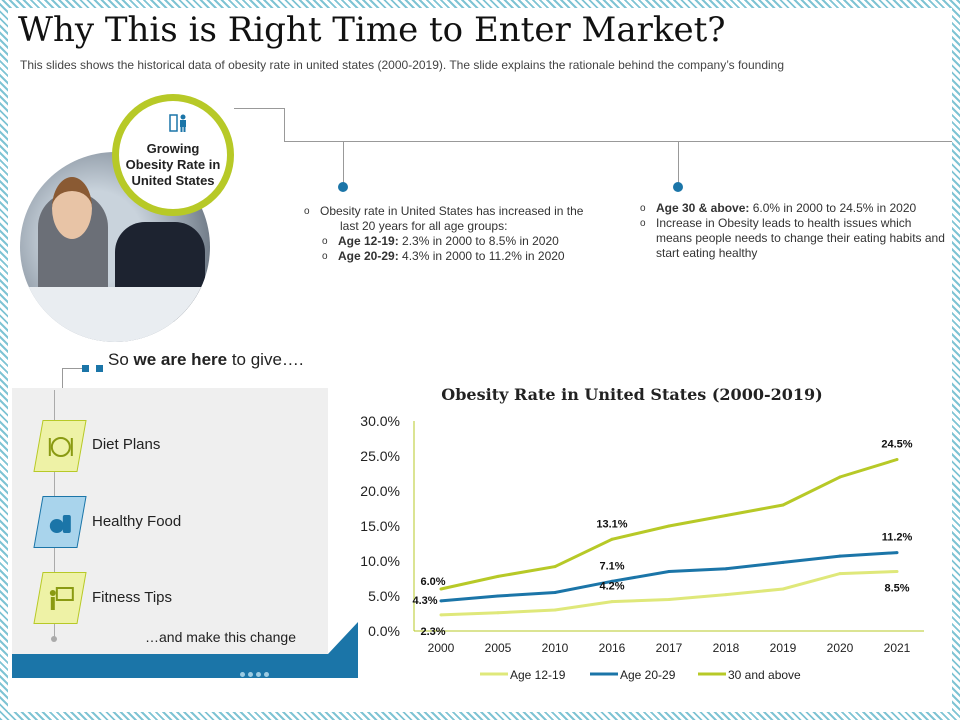 The width and height of the screenshot is (960, 720). What do you see at coordinates (173, 164) in the screenshot?
I see `badge-text: Growing Obesity Rate in United States` at bounding box center [173, 164].